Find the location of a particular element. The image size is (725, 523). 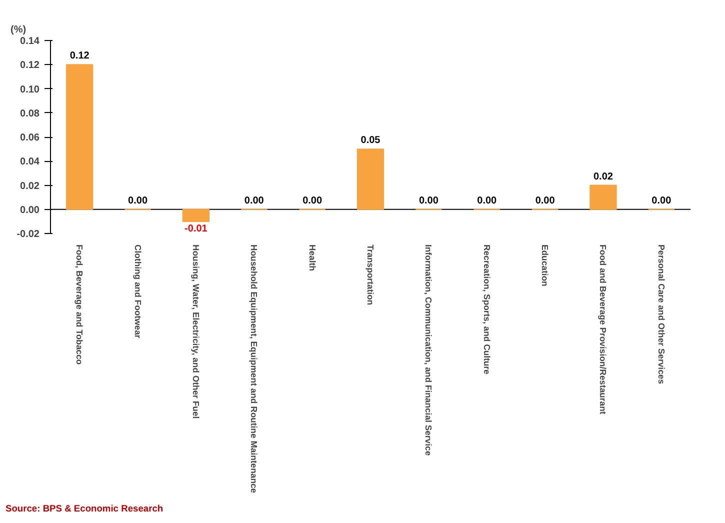

y-tick-label: 0.00 is located at coordinates (30, 210).